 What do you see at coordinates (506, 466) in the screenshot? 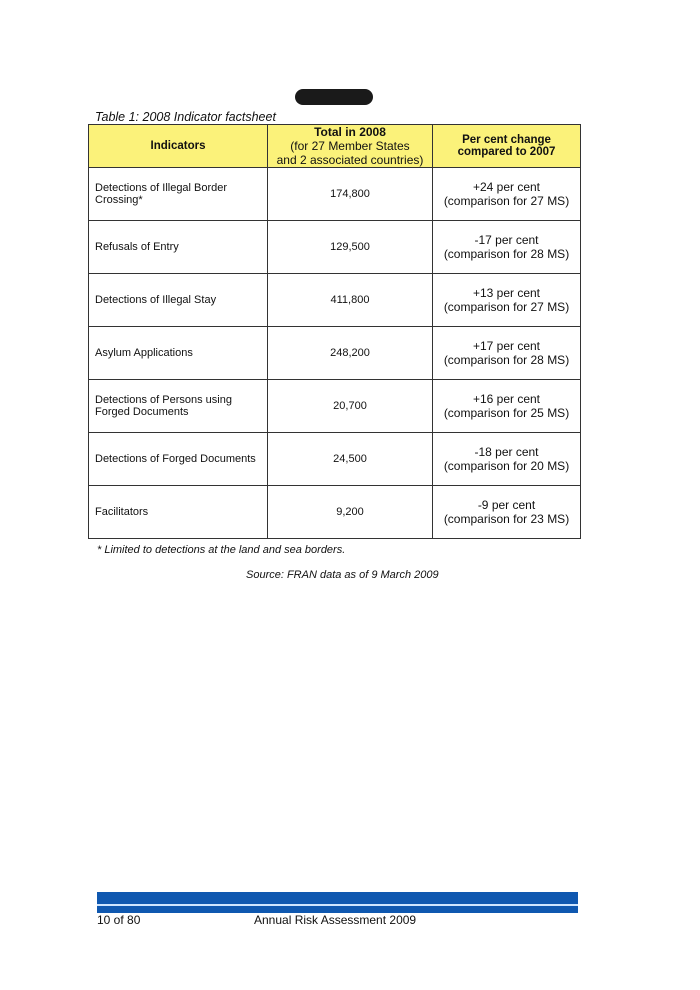
I see `comparison-note: (comparison for 20 MS)` at bounding box center [506, 466].